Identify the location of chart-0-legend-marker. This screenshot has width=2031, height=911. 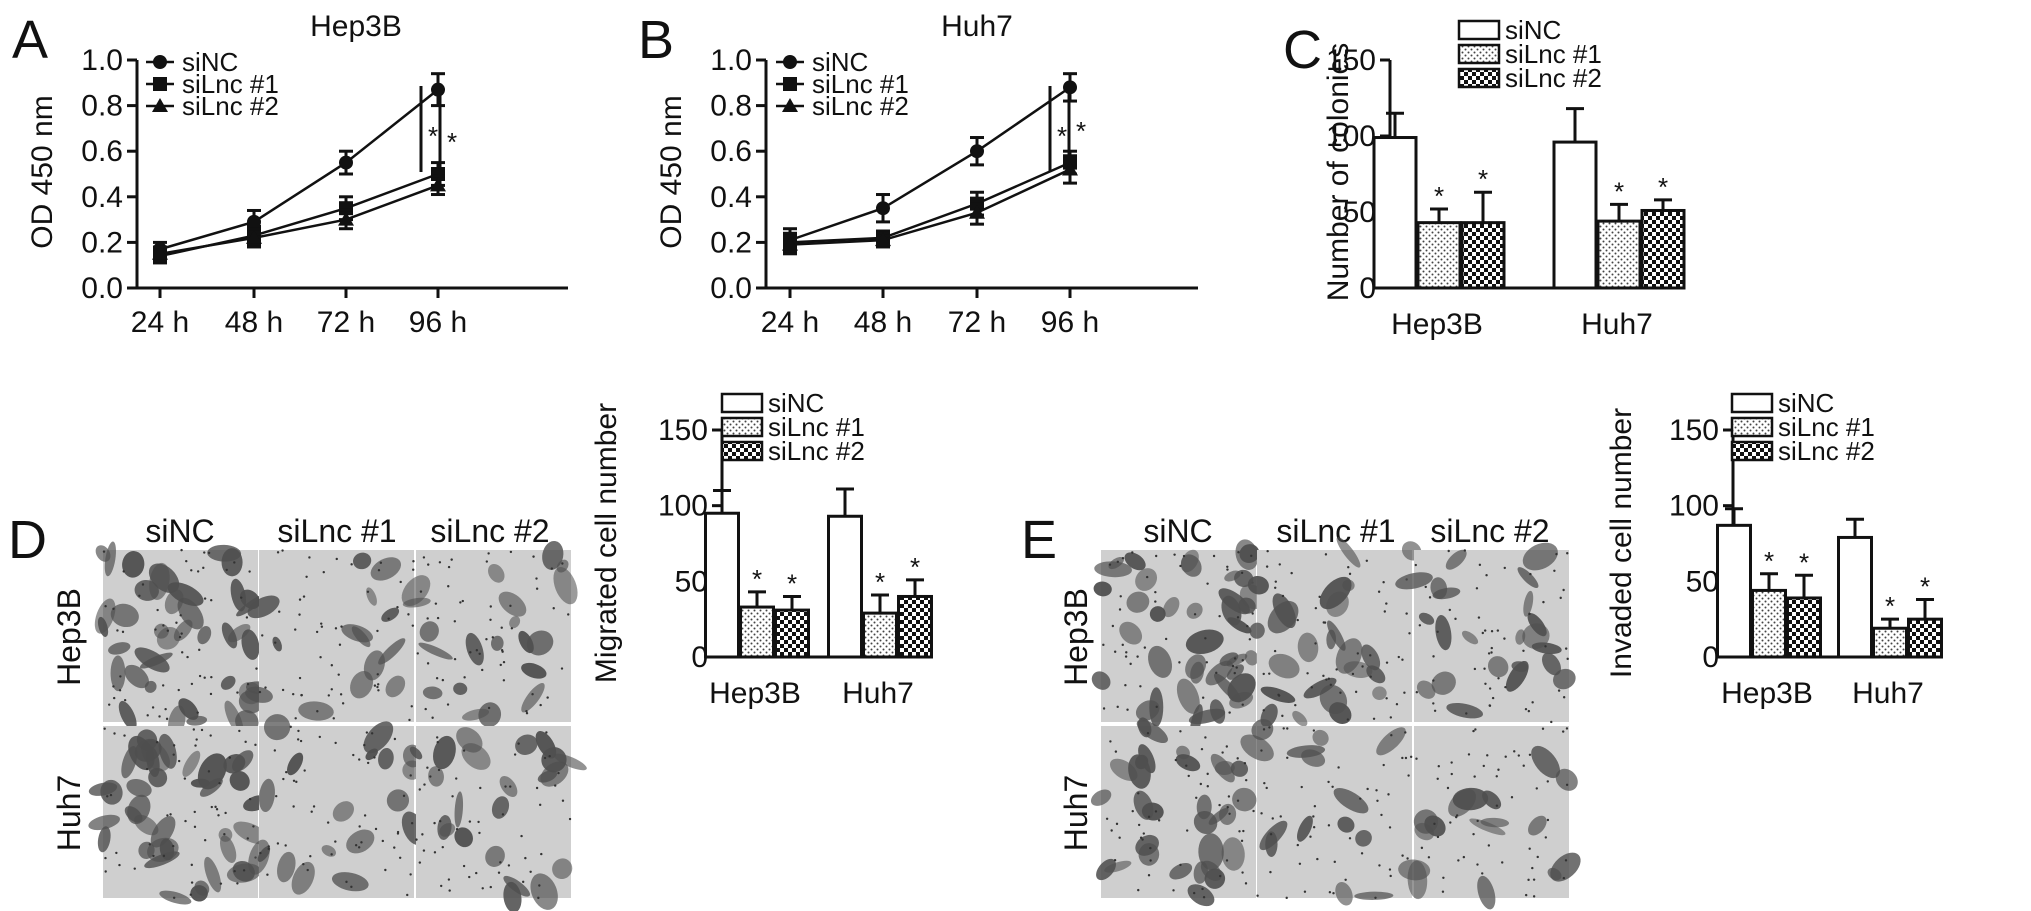
(160, 84).